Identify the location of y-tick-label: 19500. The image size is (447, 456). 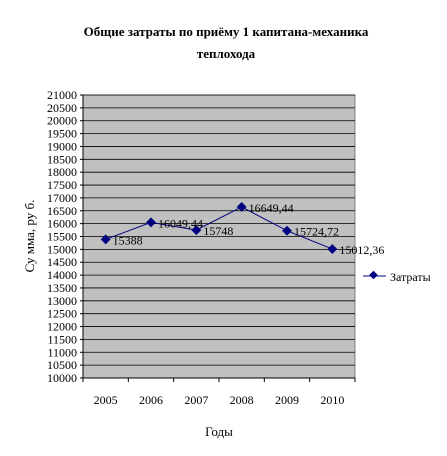
(62, 134).